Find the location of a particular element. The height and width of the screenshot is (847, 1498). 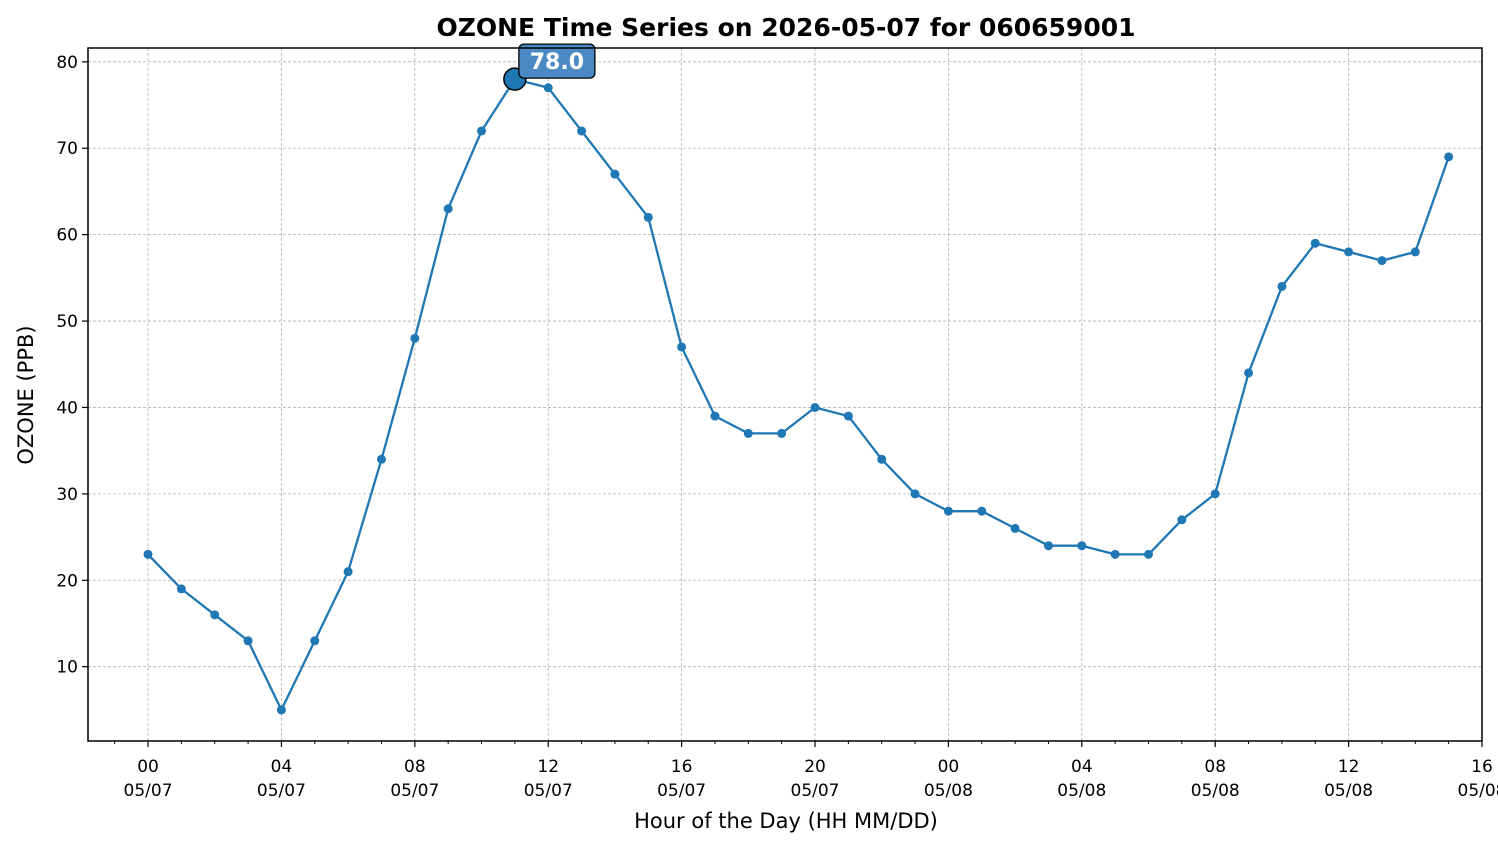

y-tick-label: 50 is located at coordinates (67, 322).